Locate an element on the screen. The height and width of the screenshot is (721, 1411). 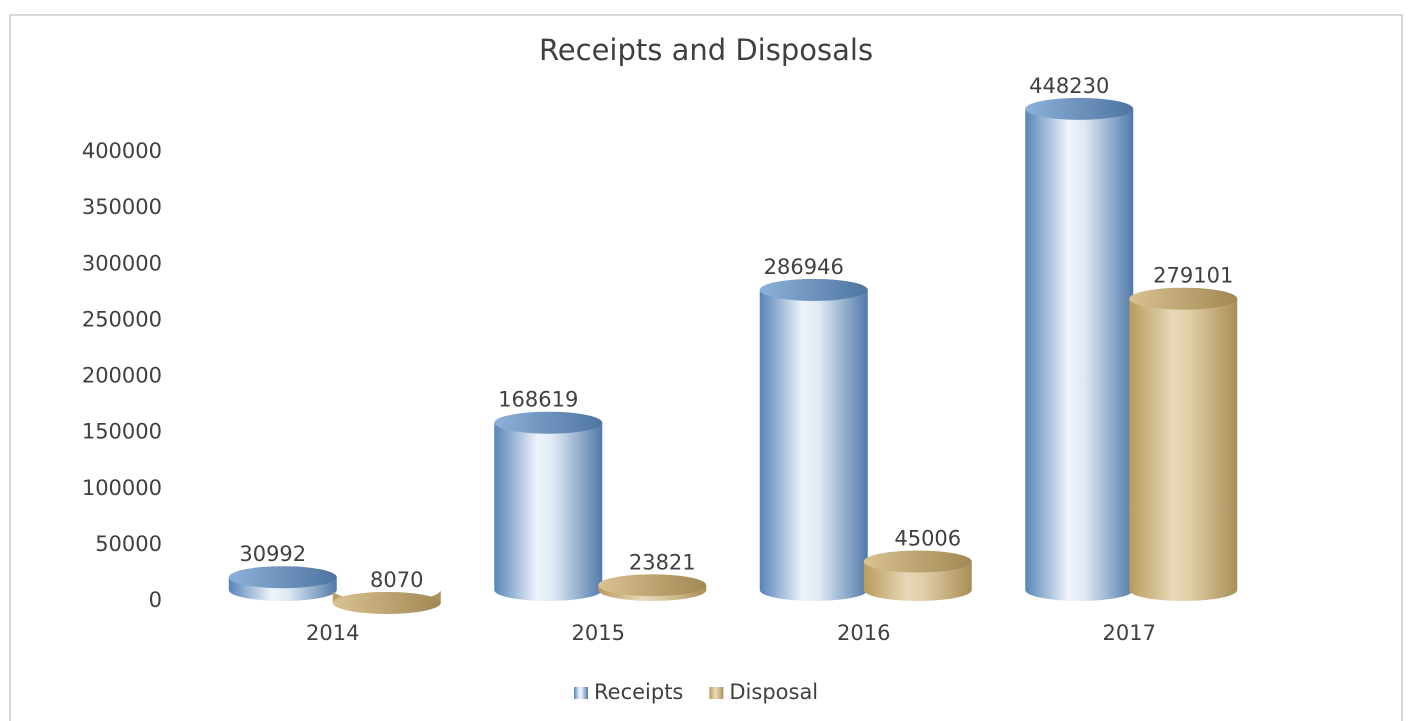
legend-label: Disposal is located at coordinates (773, 692).